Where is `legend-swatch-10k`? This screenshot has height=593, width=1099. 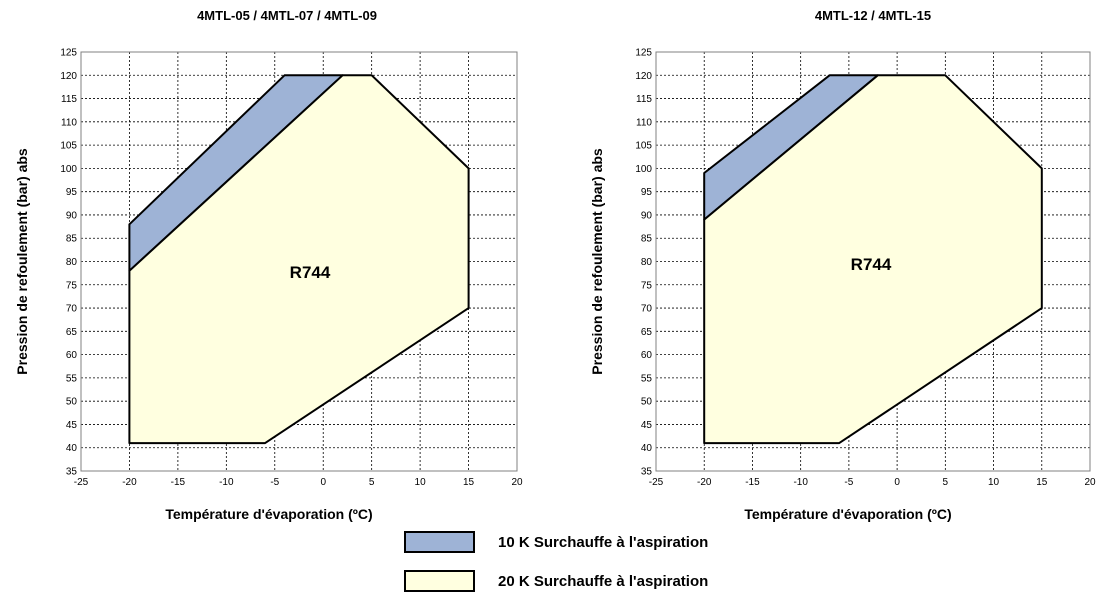 legend-swatch-10k is located at coordinates (439, 542).